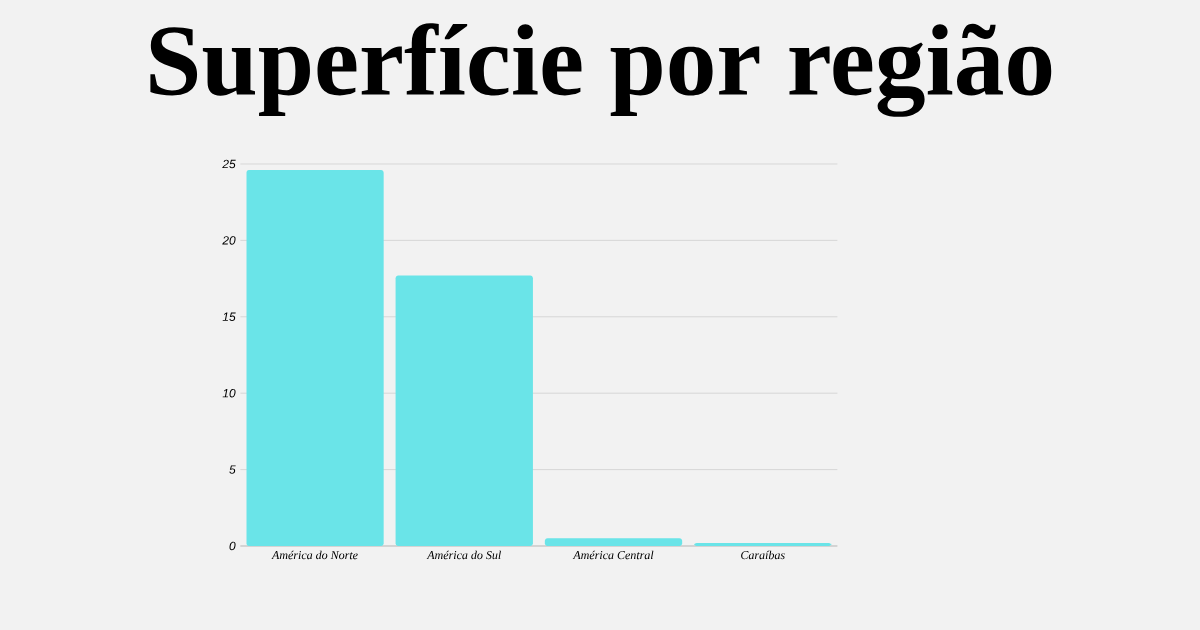  What do you see at coordinates (314, 555) in the screenshot?
I see `x-tick-label: América do Norte` at bounding box center [314, 555].